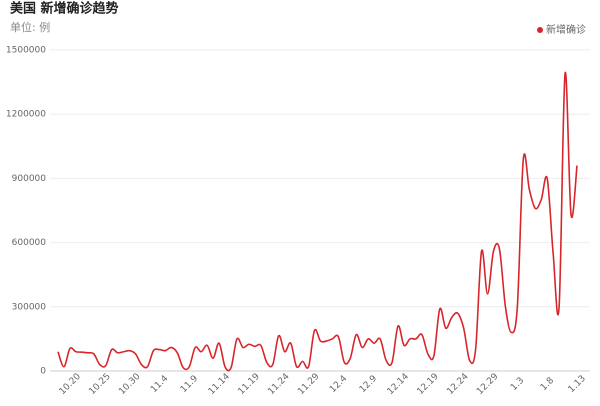 The width and height of the screenshot is (600, 406). What do you see at coordinates (577, 384) in the screenshot?
I see `x-tick-label: 1.13` at bounding box center [577, 384].